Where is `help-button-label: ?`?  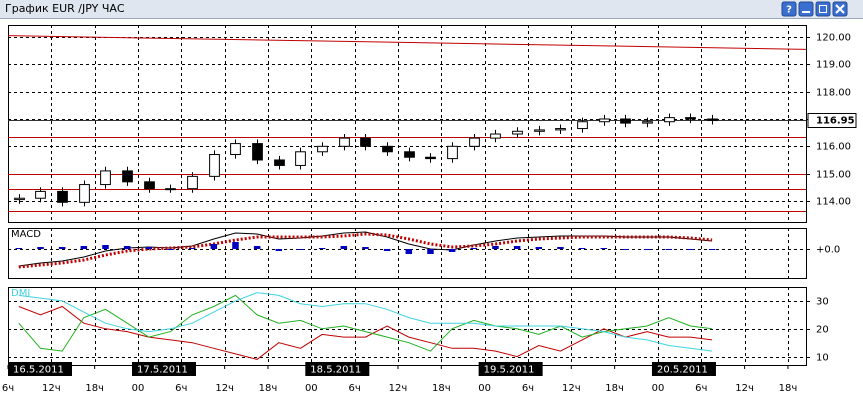
help-button-label: ? is located at coordinates (789, 10).